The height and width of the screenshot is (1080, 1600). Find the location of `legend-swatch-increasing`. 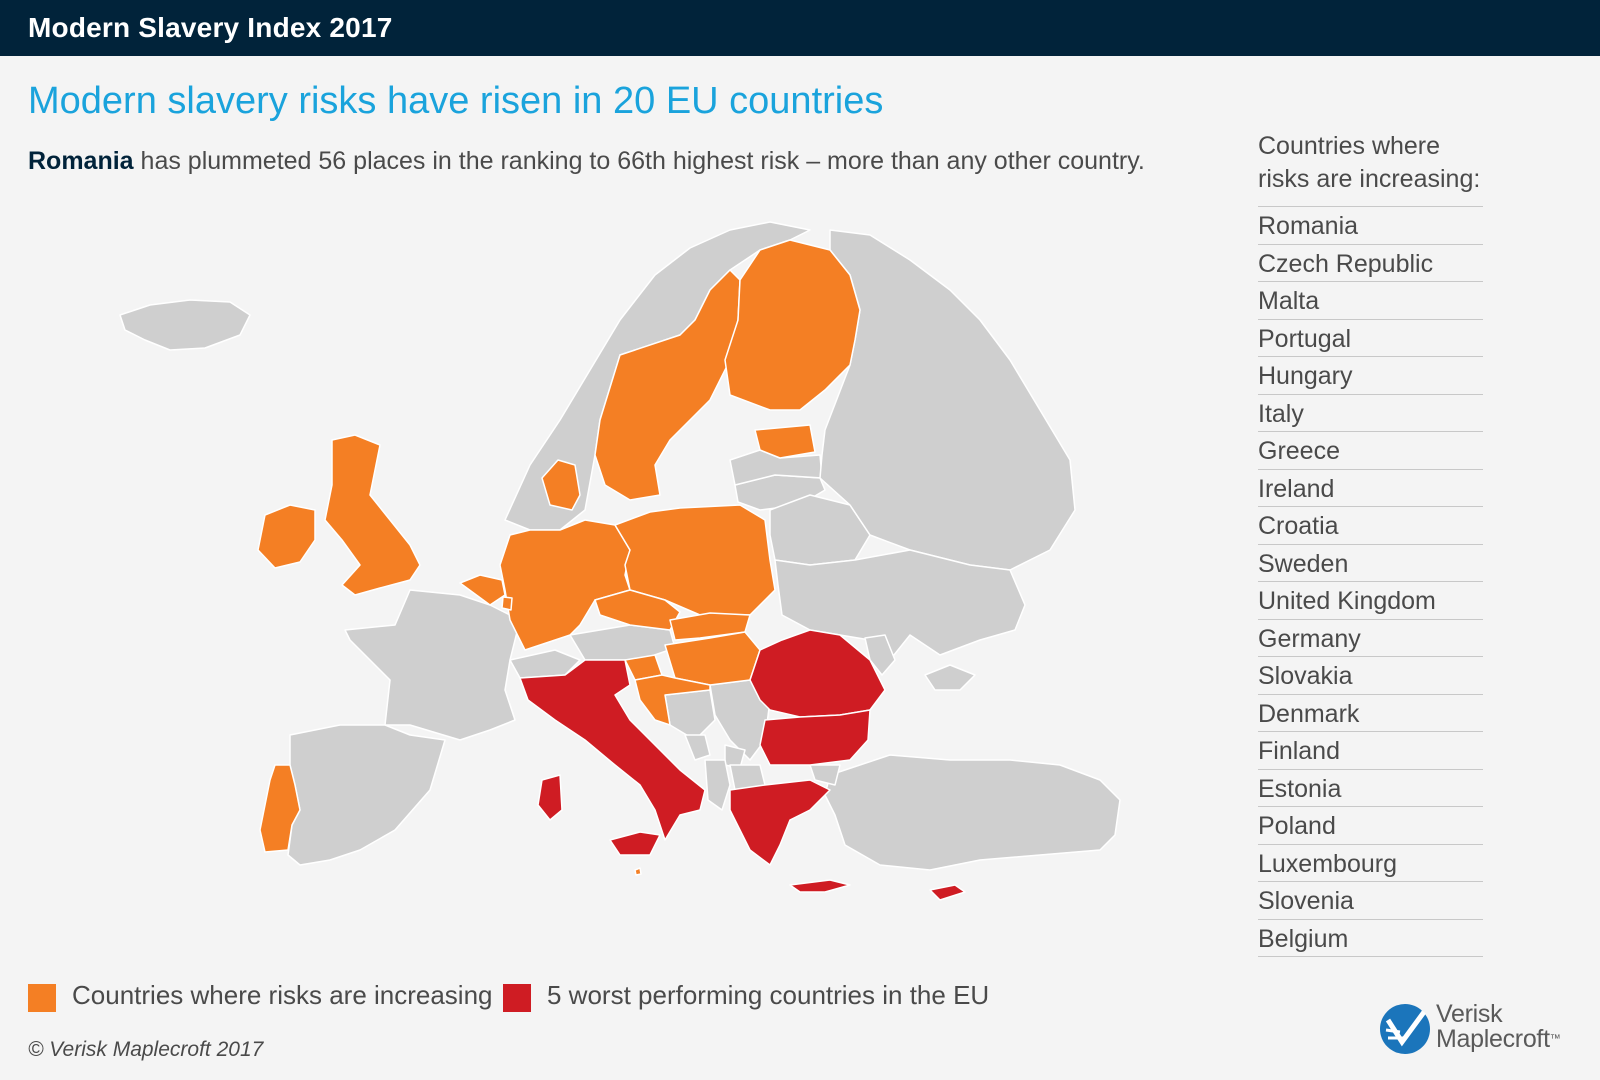

legend-swatch-increasing is located at coordinates (42, 998).